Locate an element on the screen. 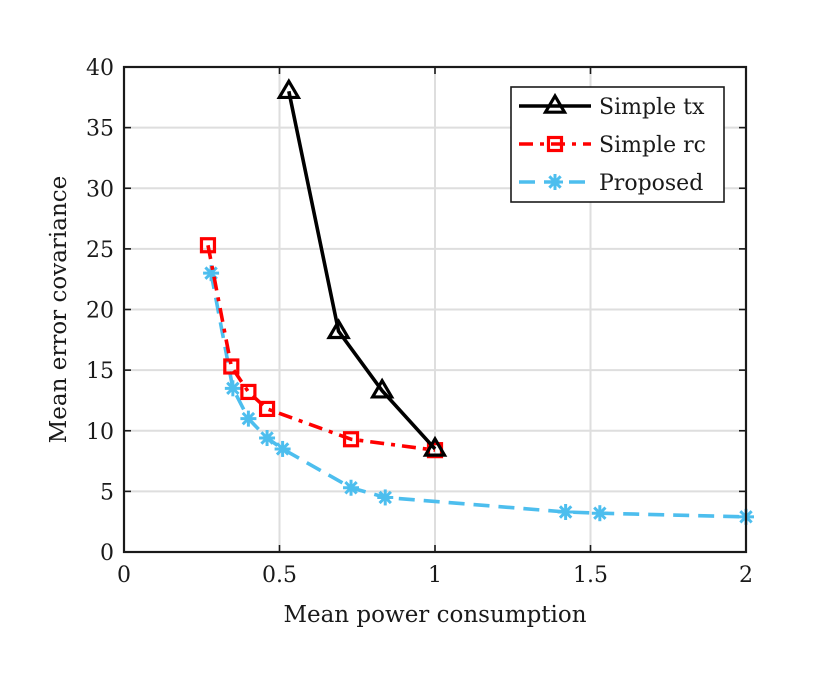 This screenshot has width=830, height=696. x-axis-label: Mean power consumption is located at coordinates (434, 615).